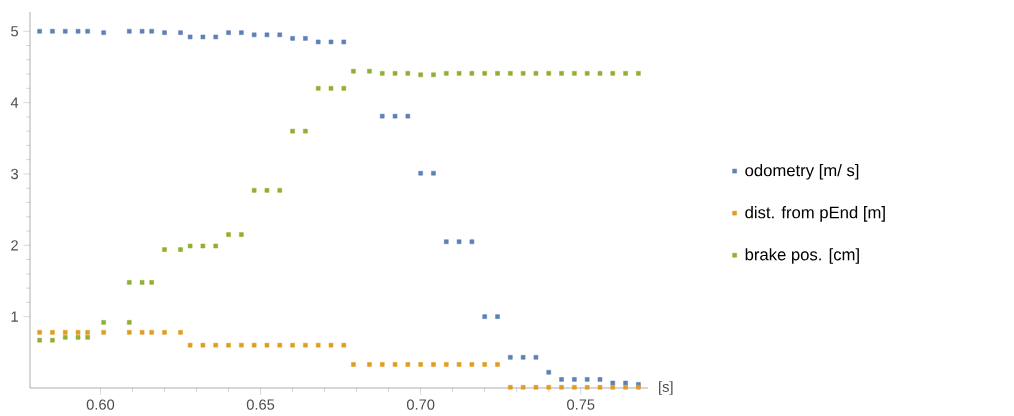  What do you see at coordinates (581, 404) in the screenshot?
I see `x-tick-label: 0.75` at bounding box center [581, 404].